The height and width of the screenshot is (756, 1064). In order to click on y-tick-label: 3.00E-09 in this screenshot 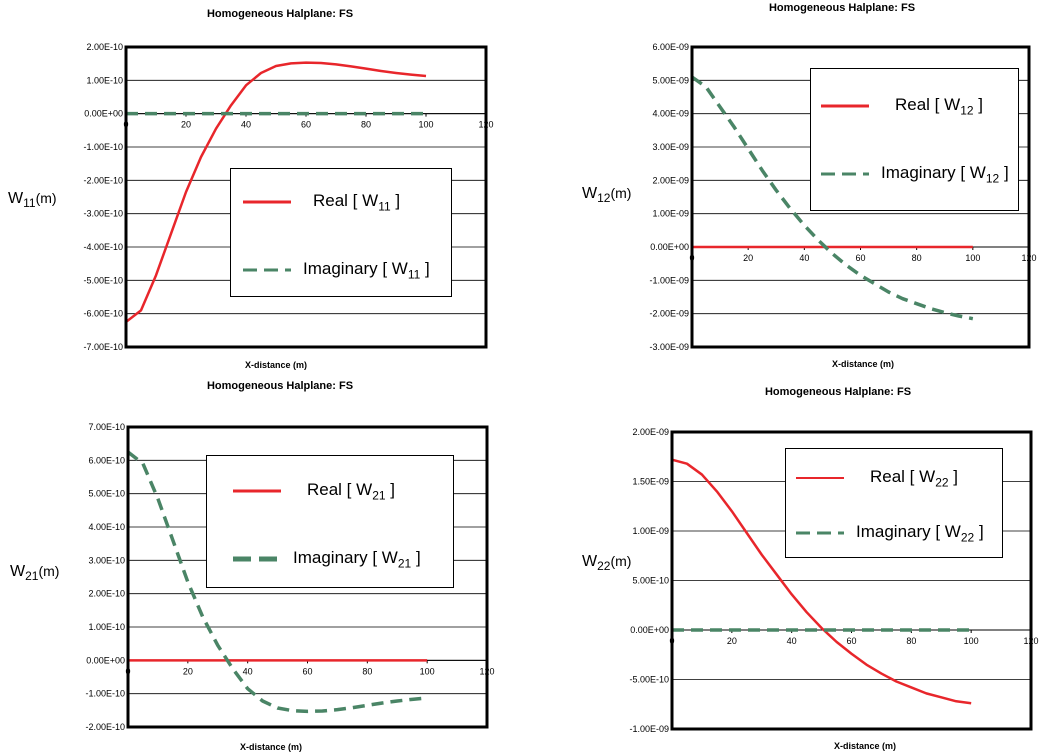, I will do `click(670, 147)`.